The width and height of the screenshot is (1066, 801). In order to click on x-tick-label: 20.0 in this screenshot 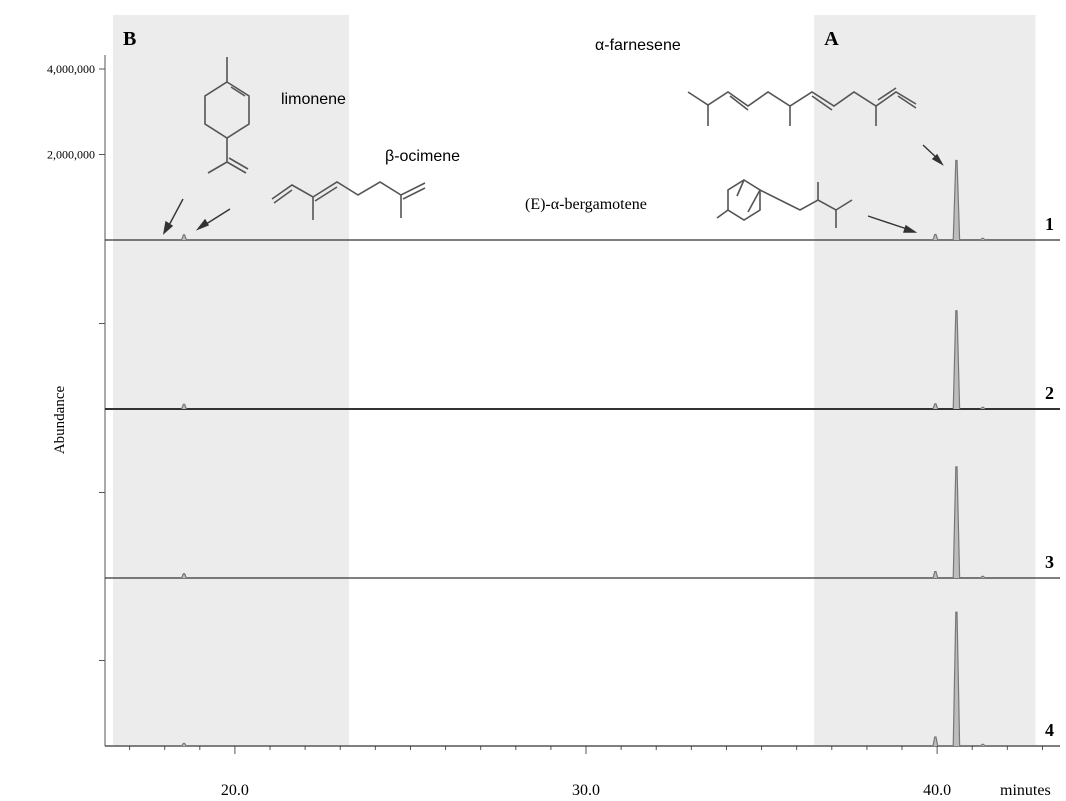, I will do `click(235, 790)`.